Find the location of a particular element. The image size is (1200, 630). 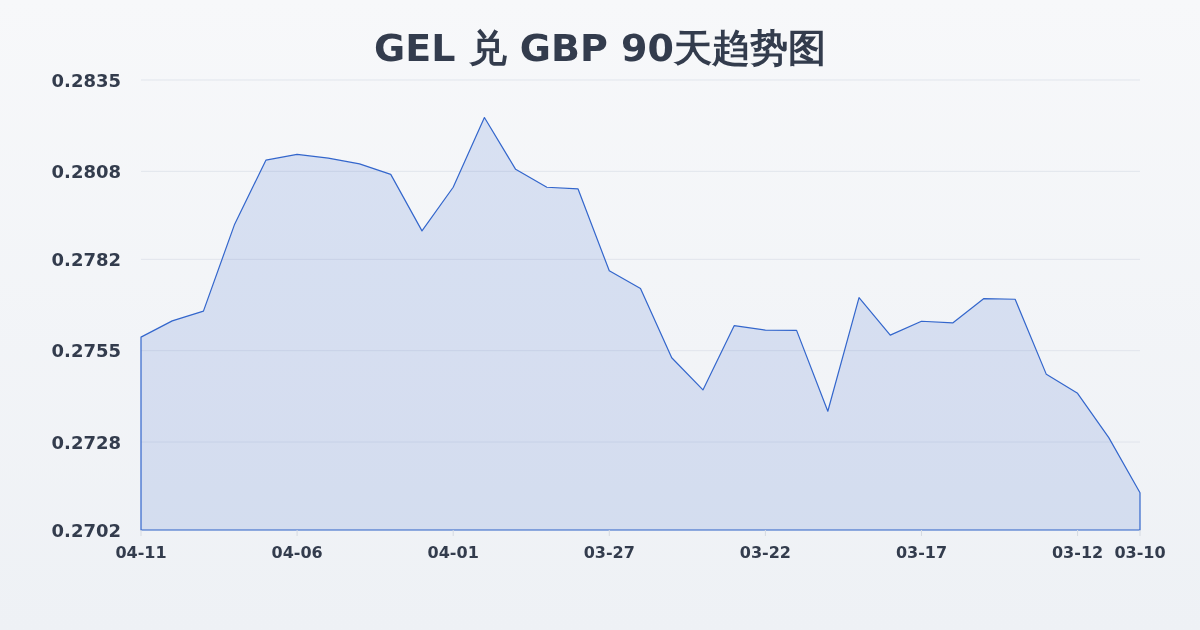

x-tick-label: 03-22 is located at coordinates (765, 552).